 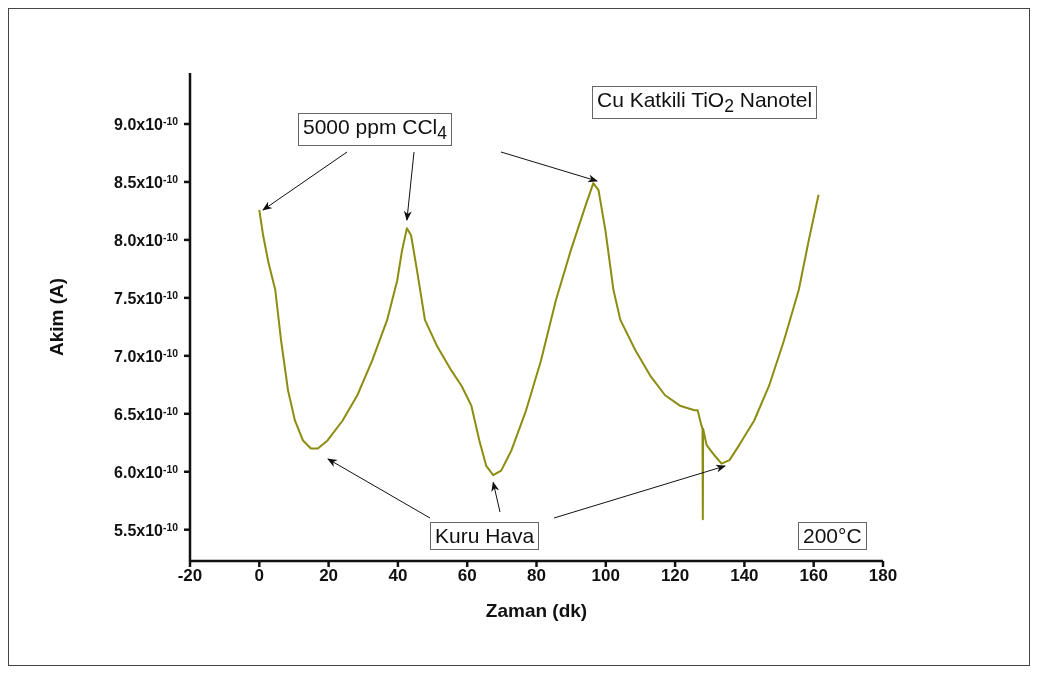 What do you see at coordinates (536, 610) in the screenshot?
I see `x-axis-title: Zaman (dk)` at bounding box center [536, 610].